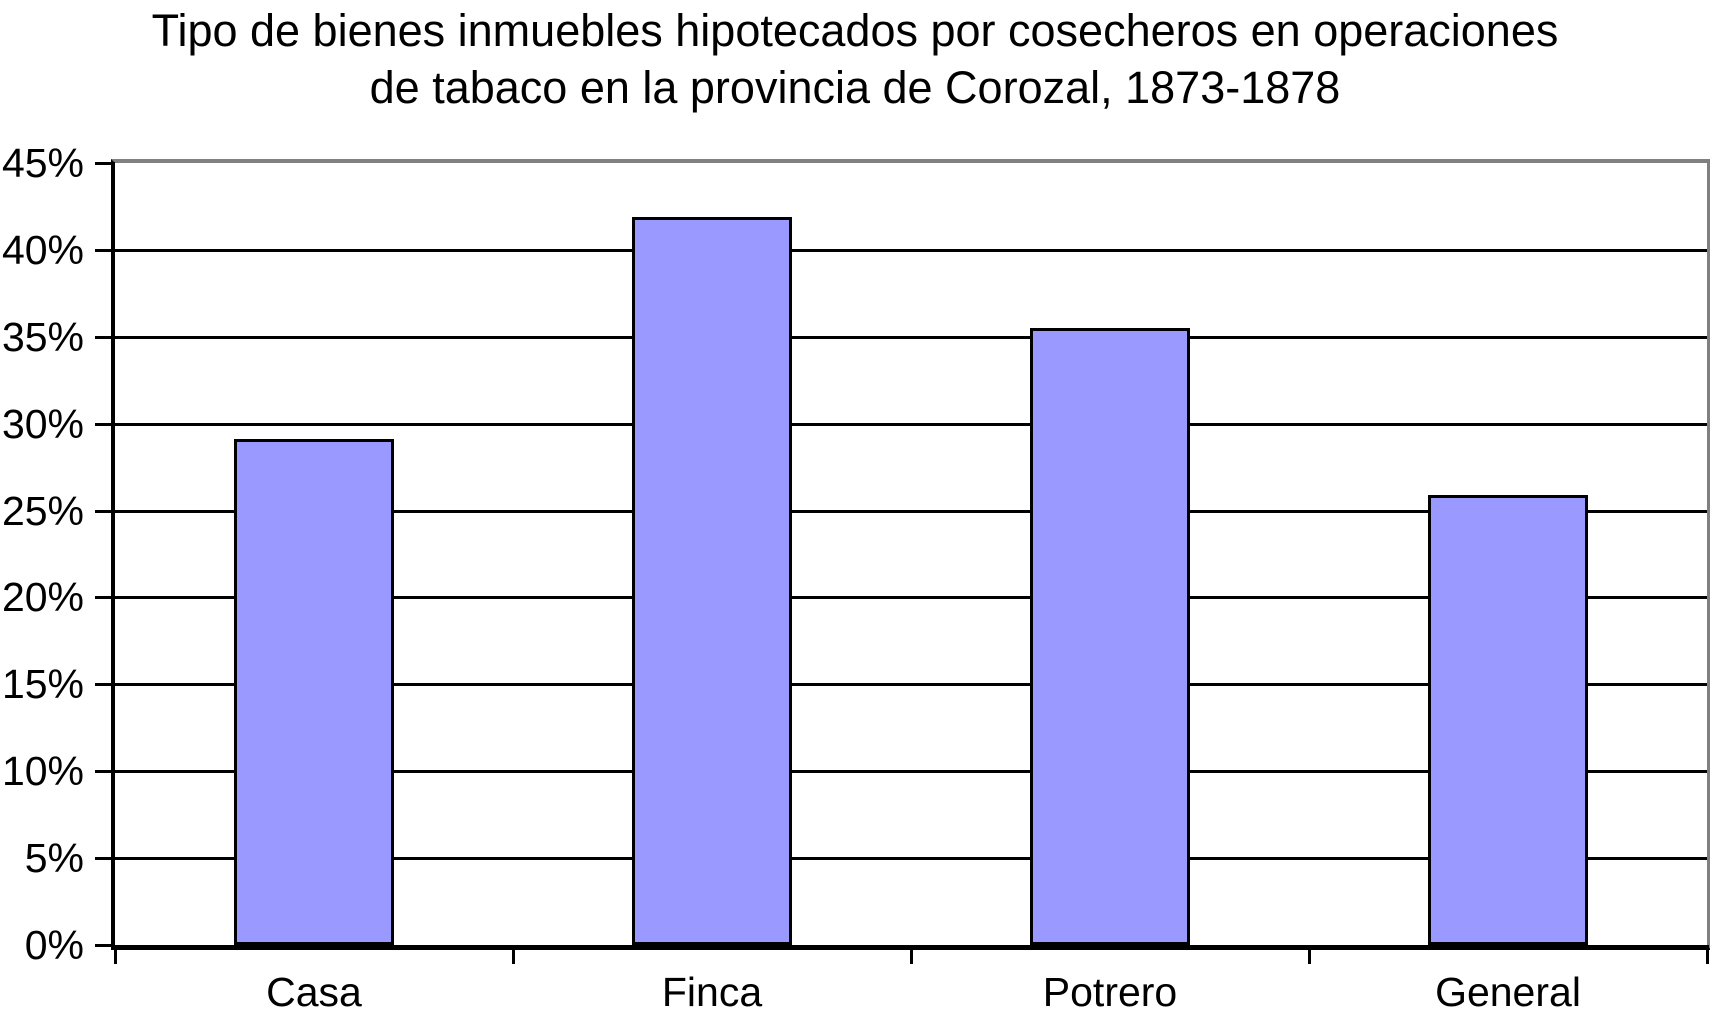 The height and width of the screenshot is (1020, 1710). I want to click on y-axis-label-30%: 30%, so click(42, 424).